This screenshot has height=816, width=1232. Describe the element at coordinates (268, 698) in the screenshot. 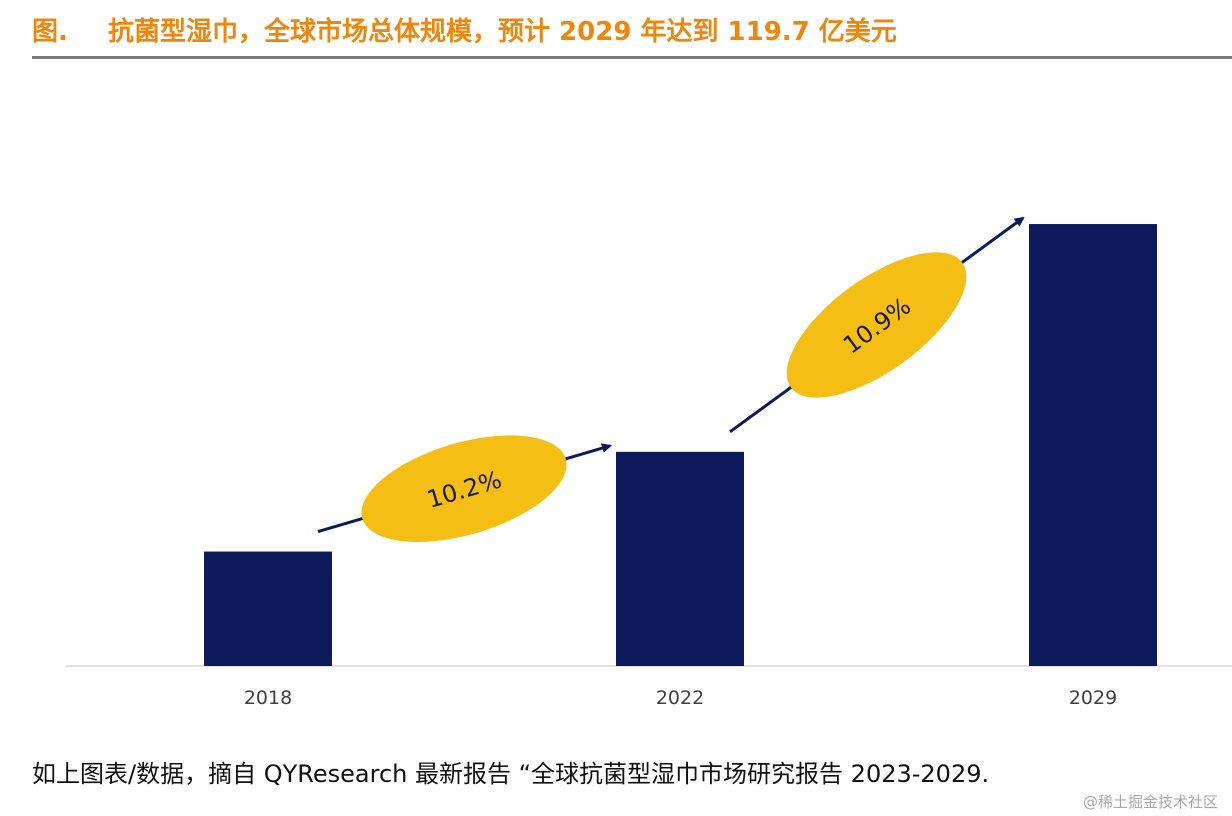

I see `x-tick-label: 2018` at that location.